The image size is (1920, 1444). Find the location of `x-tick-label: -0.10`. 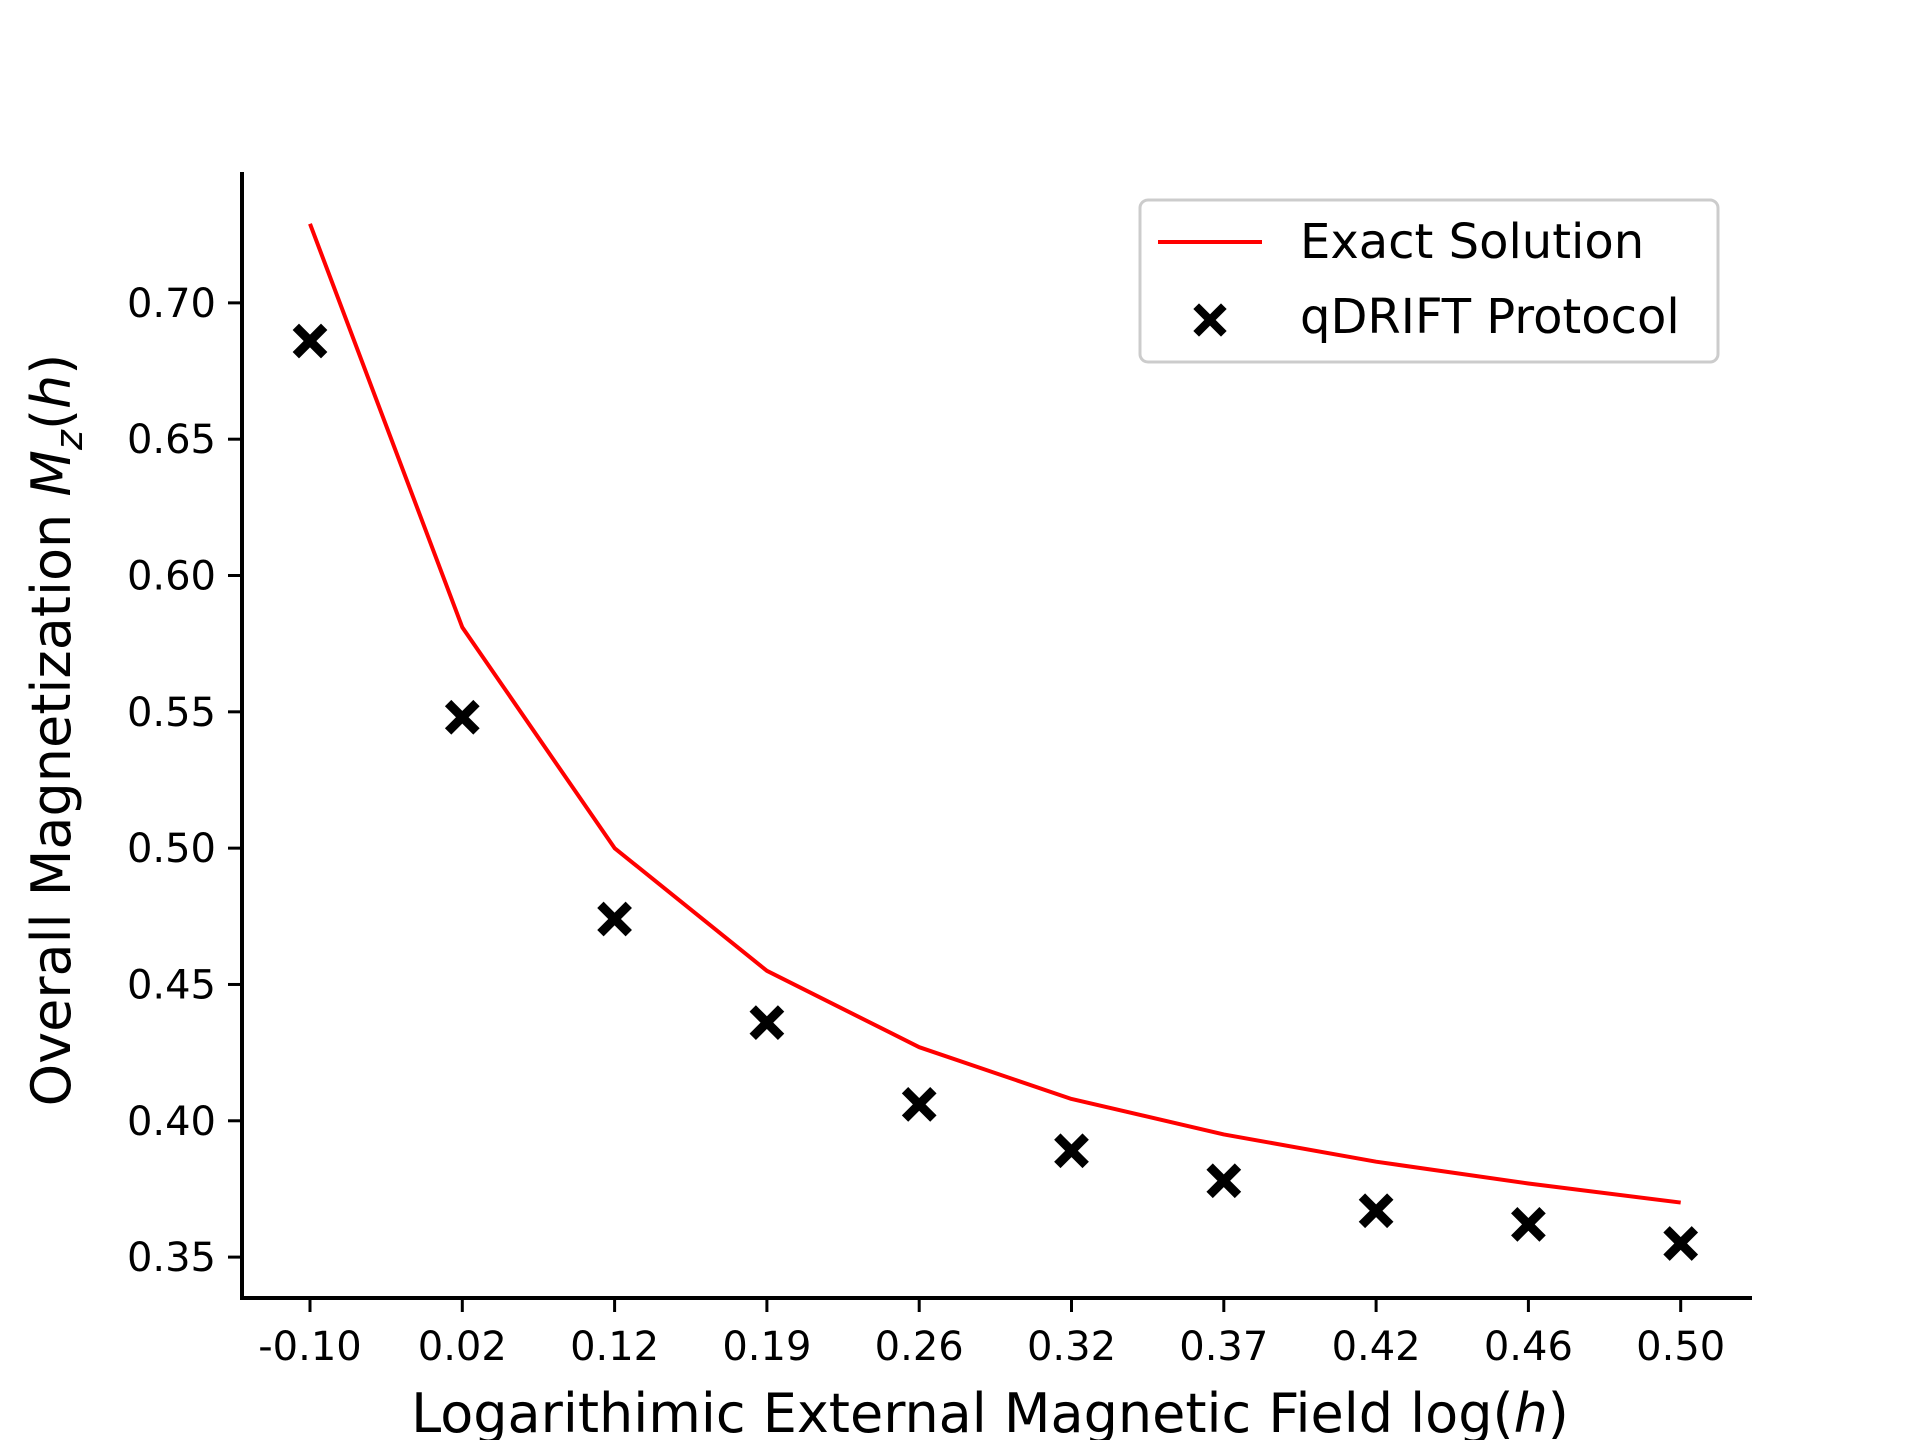

x-tick-label: -0.10 is located at coordinates (310, 1347).